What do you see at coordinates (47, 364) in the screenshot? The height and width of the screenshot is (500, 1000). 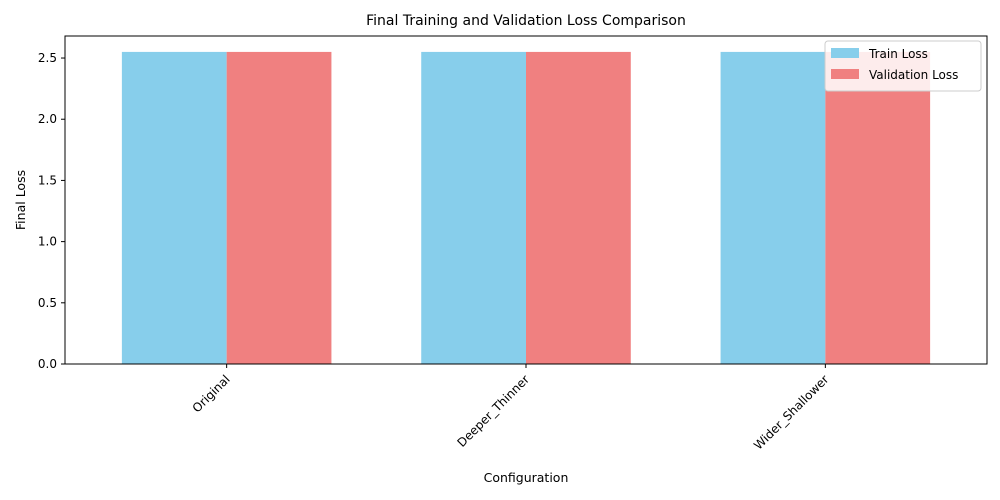 I see `y-tick-label: 0.0` at bounding box center [47, 364].